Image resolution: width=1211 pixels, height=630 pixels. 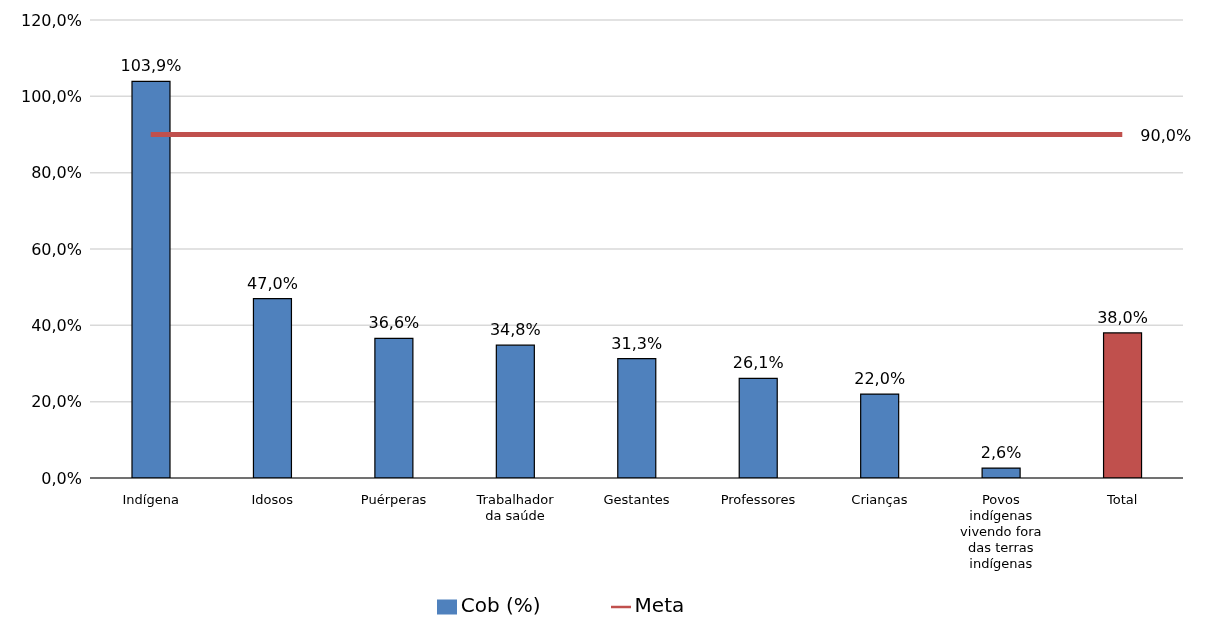 What do you see at coordinates (1166, 135) in the screenshot?
I see `data-label: 90,0%` at bounding box center [1166, 135].